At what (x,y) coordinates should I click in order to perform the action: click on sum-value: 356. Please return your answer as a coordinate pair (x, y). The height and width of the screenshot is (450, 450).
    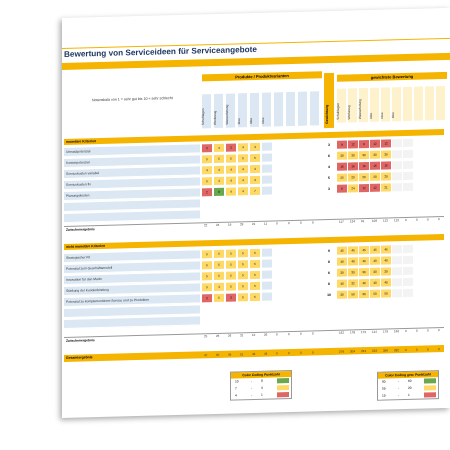
    Looking at the image, I should click on (386, 350).